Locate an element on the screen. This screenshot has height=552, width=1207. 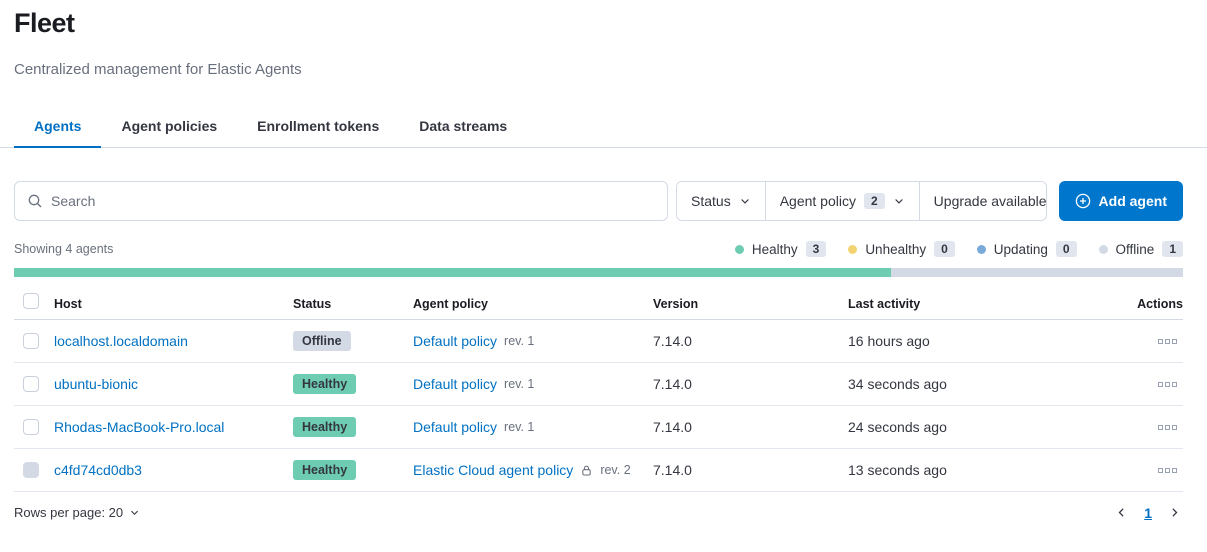
host-link: localhost.localdomain is located at coordinates (121, 341).